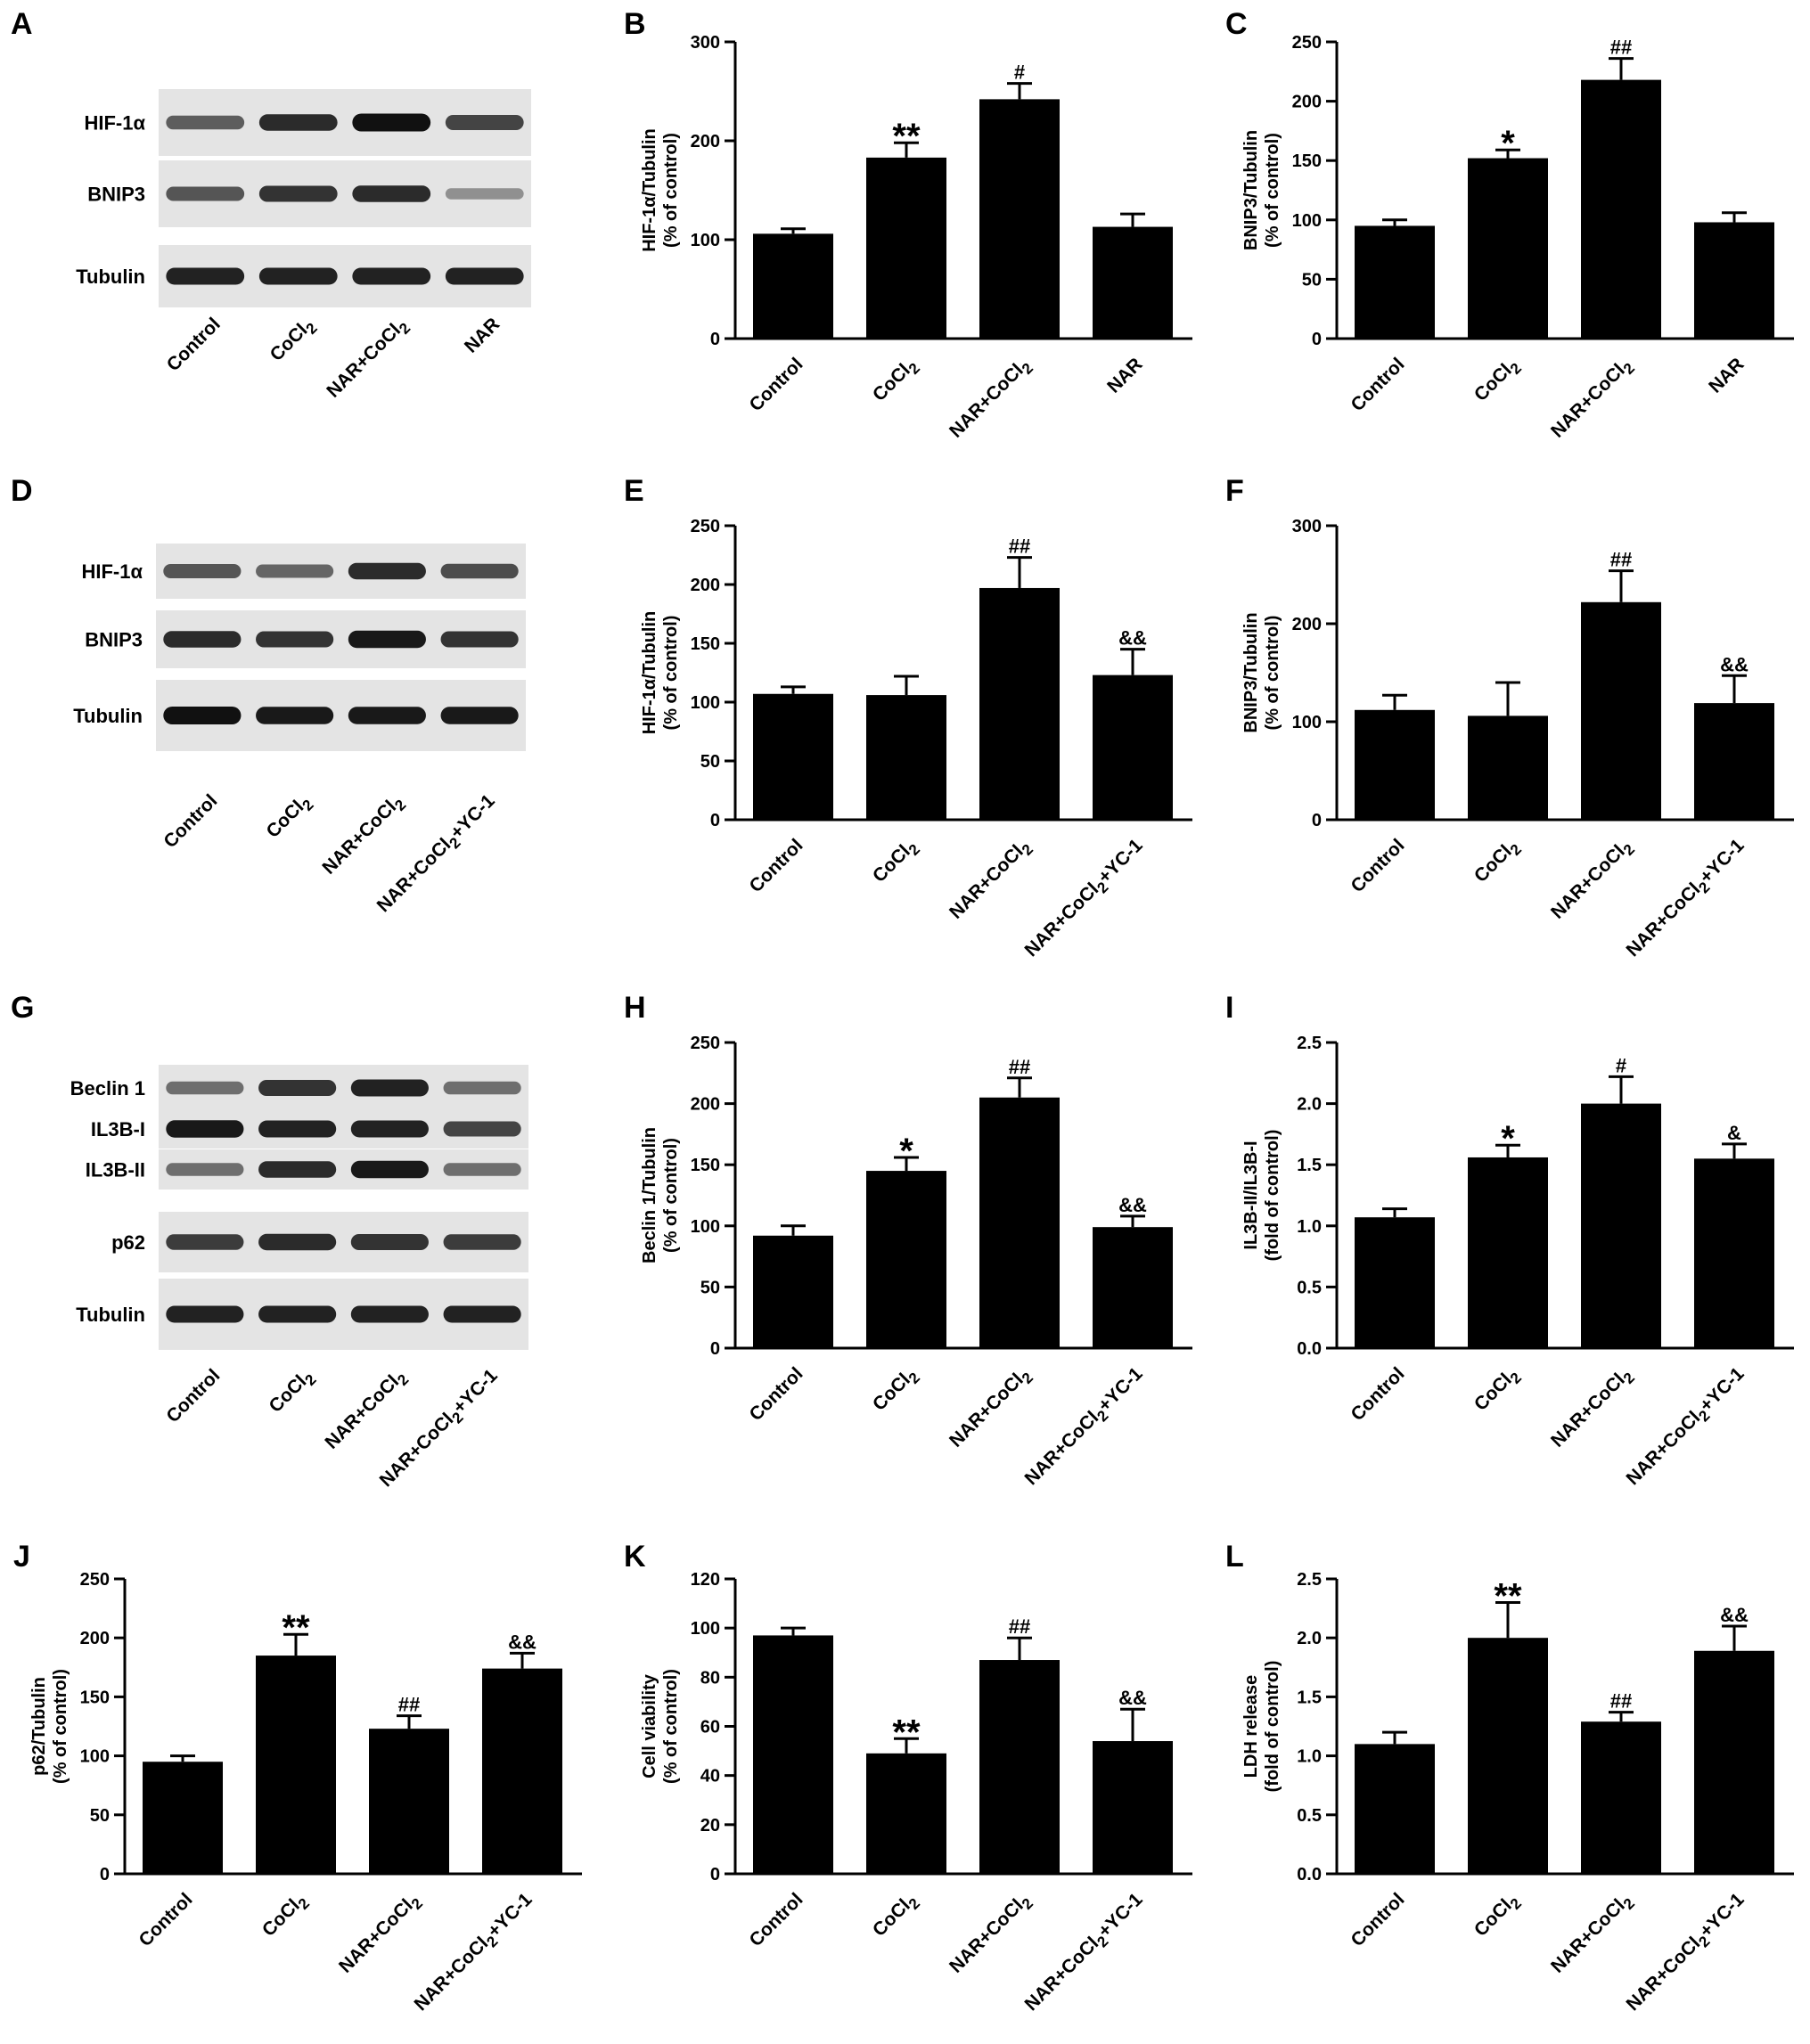  Describe the element at coordinates (649, 1725) in the screenshot. I see `y-axis-label: Cell viability` at that location.